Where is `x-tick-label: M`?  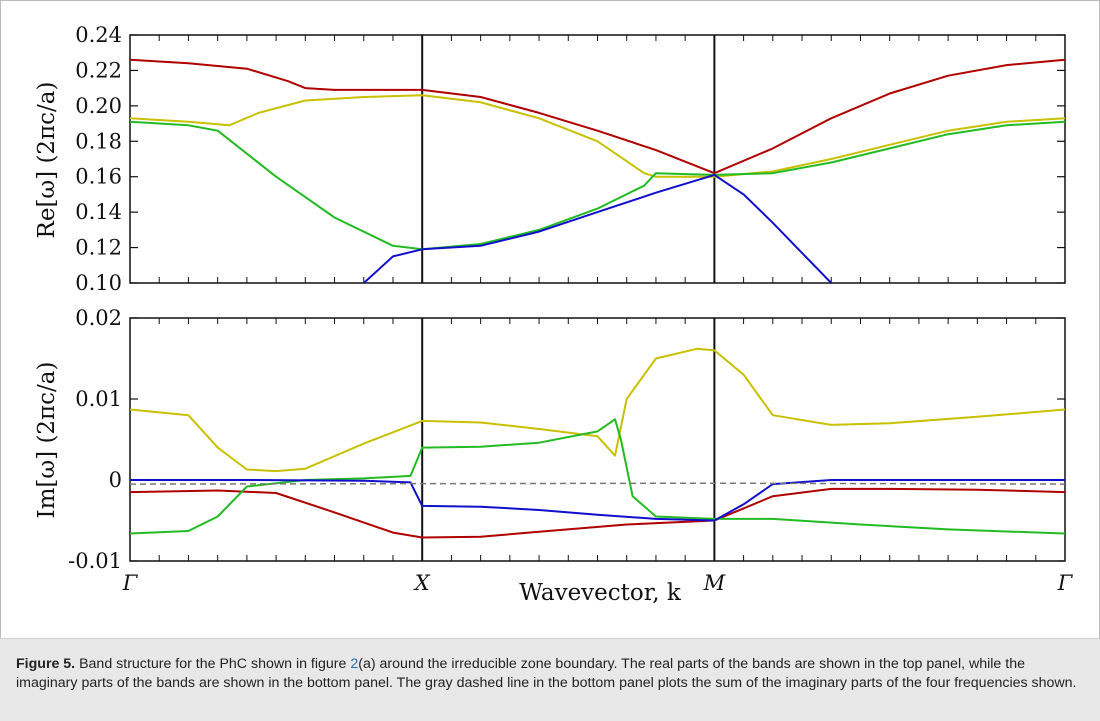
x-tick-label: M is located at coordinates (714, 583).